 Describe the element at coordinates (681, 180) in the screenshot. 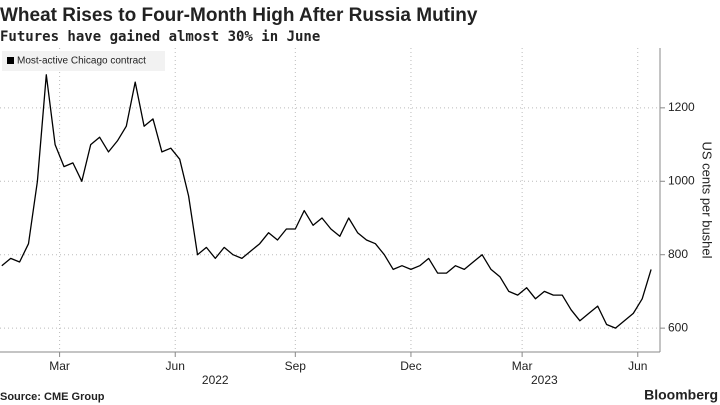

I see `y-tick-label: 1000` at that location.